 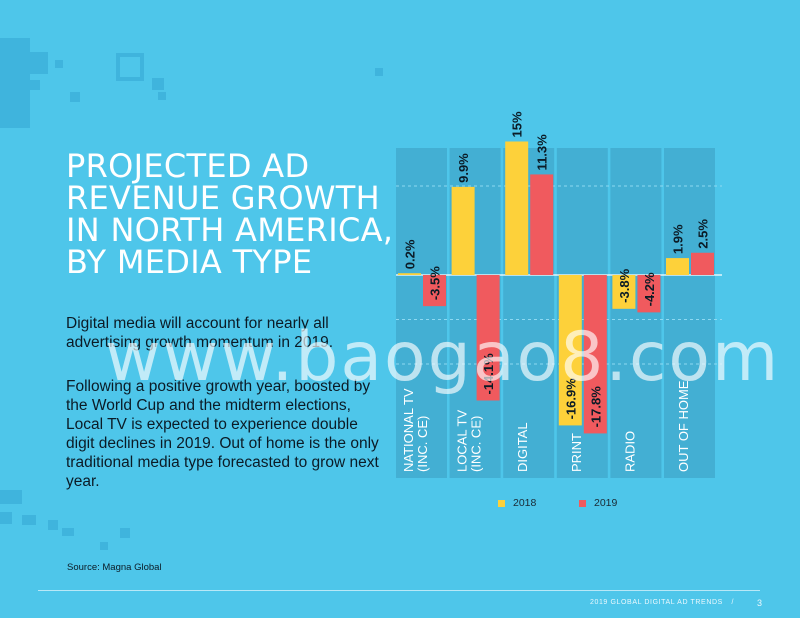 What do you see at coordinates (624, 285) in the screenshot?
I see `data-label: -3.8%` at bounding box center [624, 285].